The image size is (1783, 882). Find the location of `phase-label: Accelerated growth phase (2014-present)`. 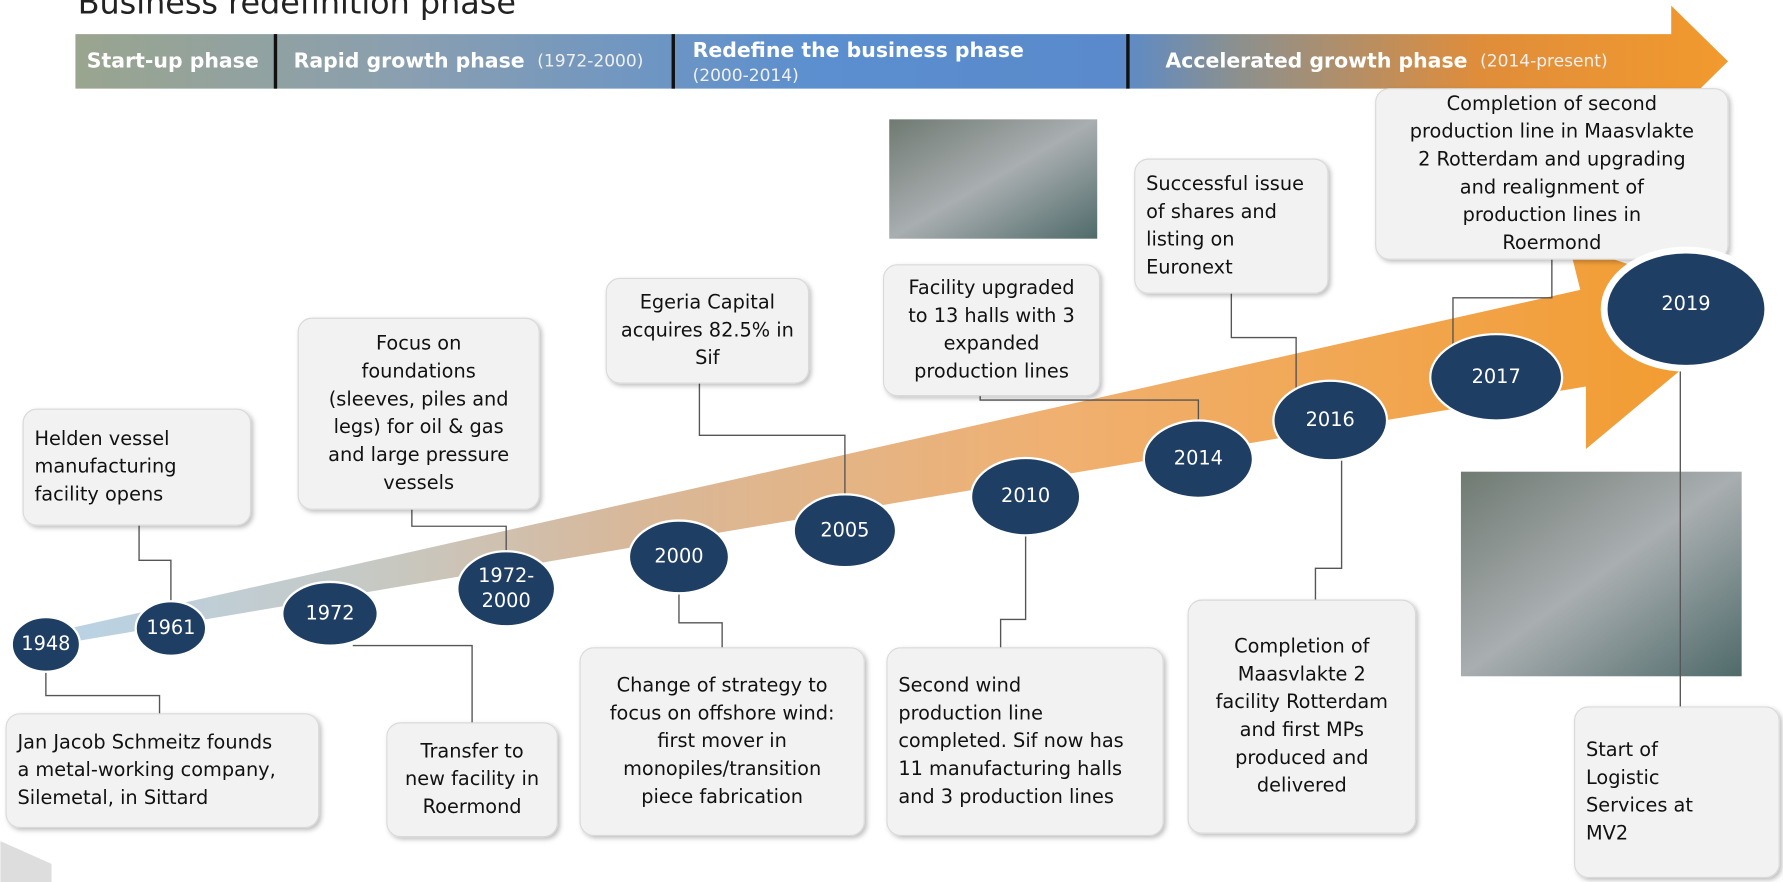

phase-label: Accelerated growth phase (2014-present) is located at coordinates (1386, 60).